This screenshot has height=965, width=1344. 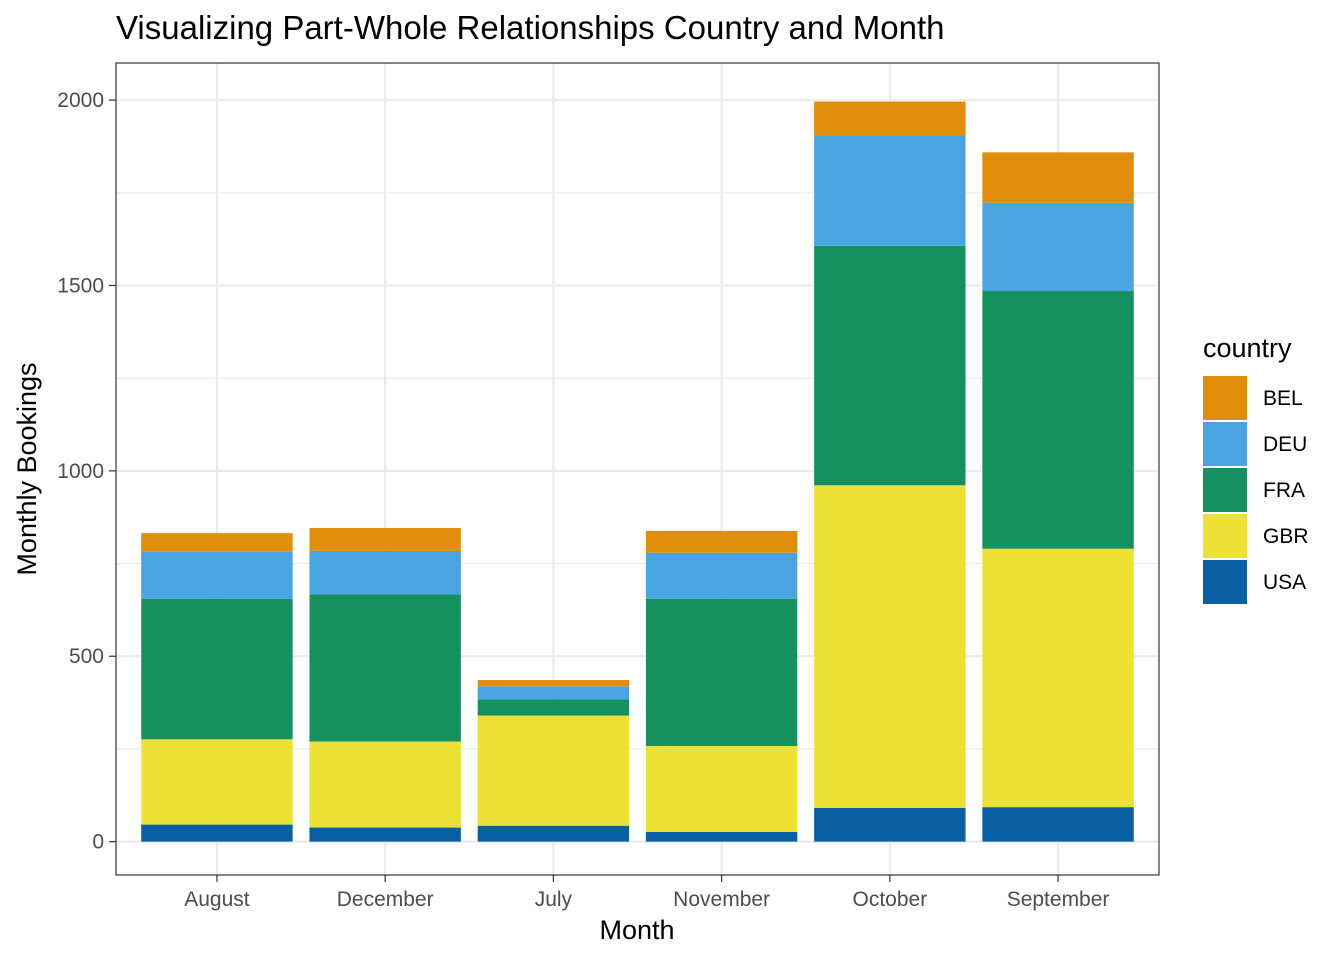 I want to click on legend-title: country, so click(x=1247, y=348).